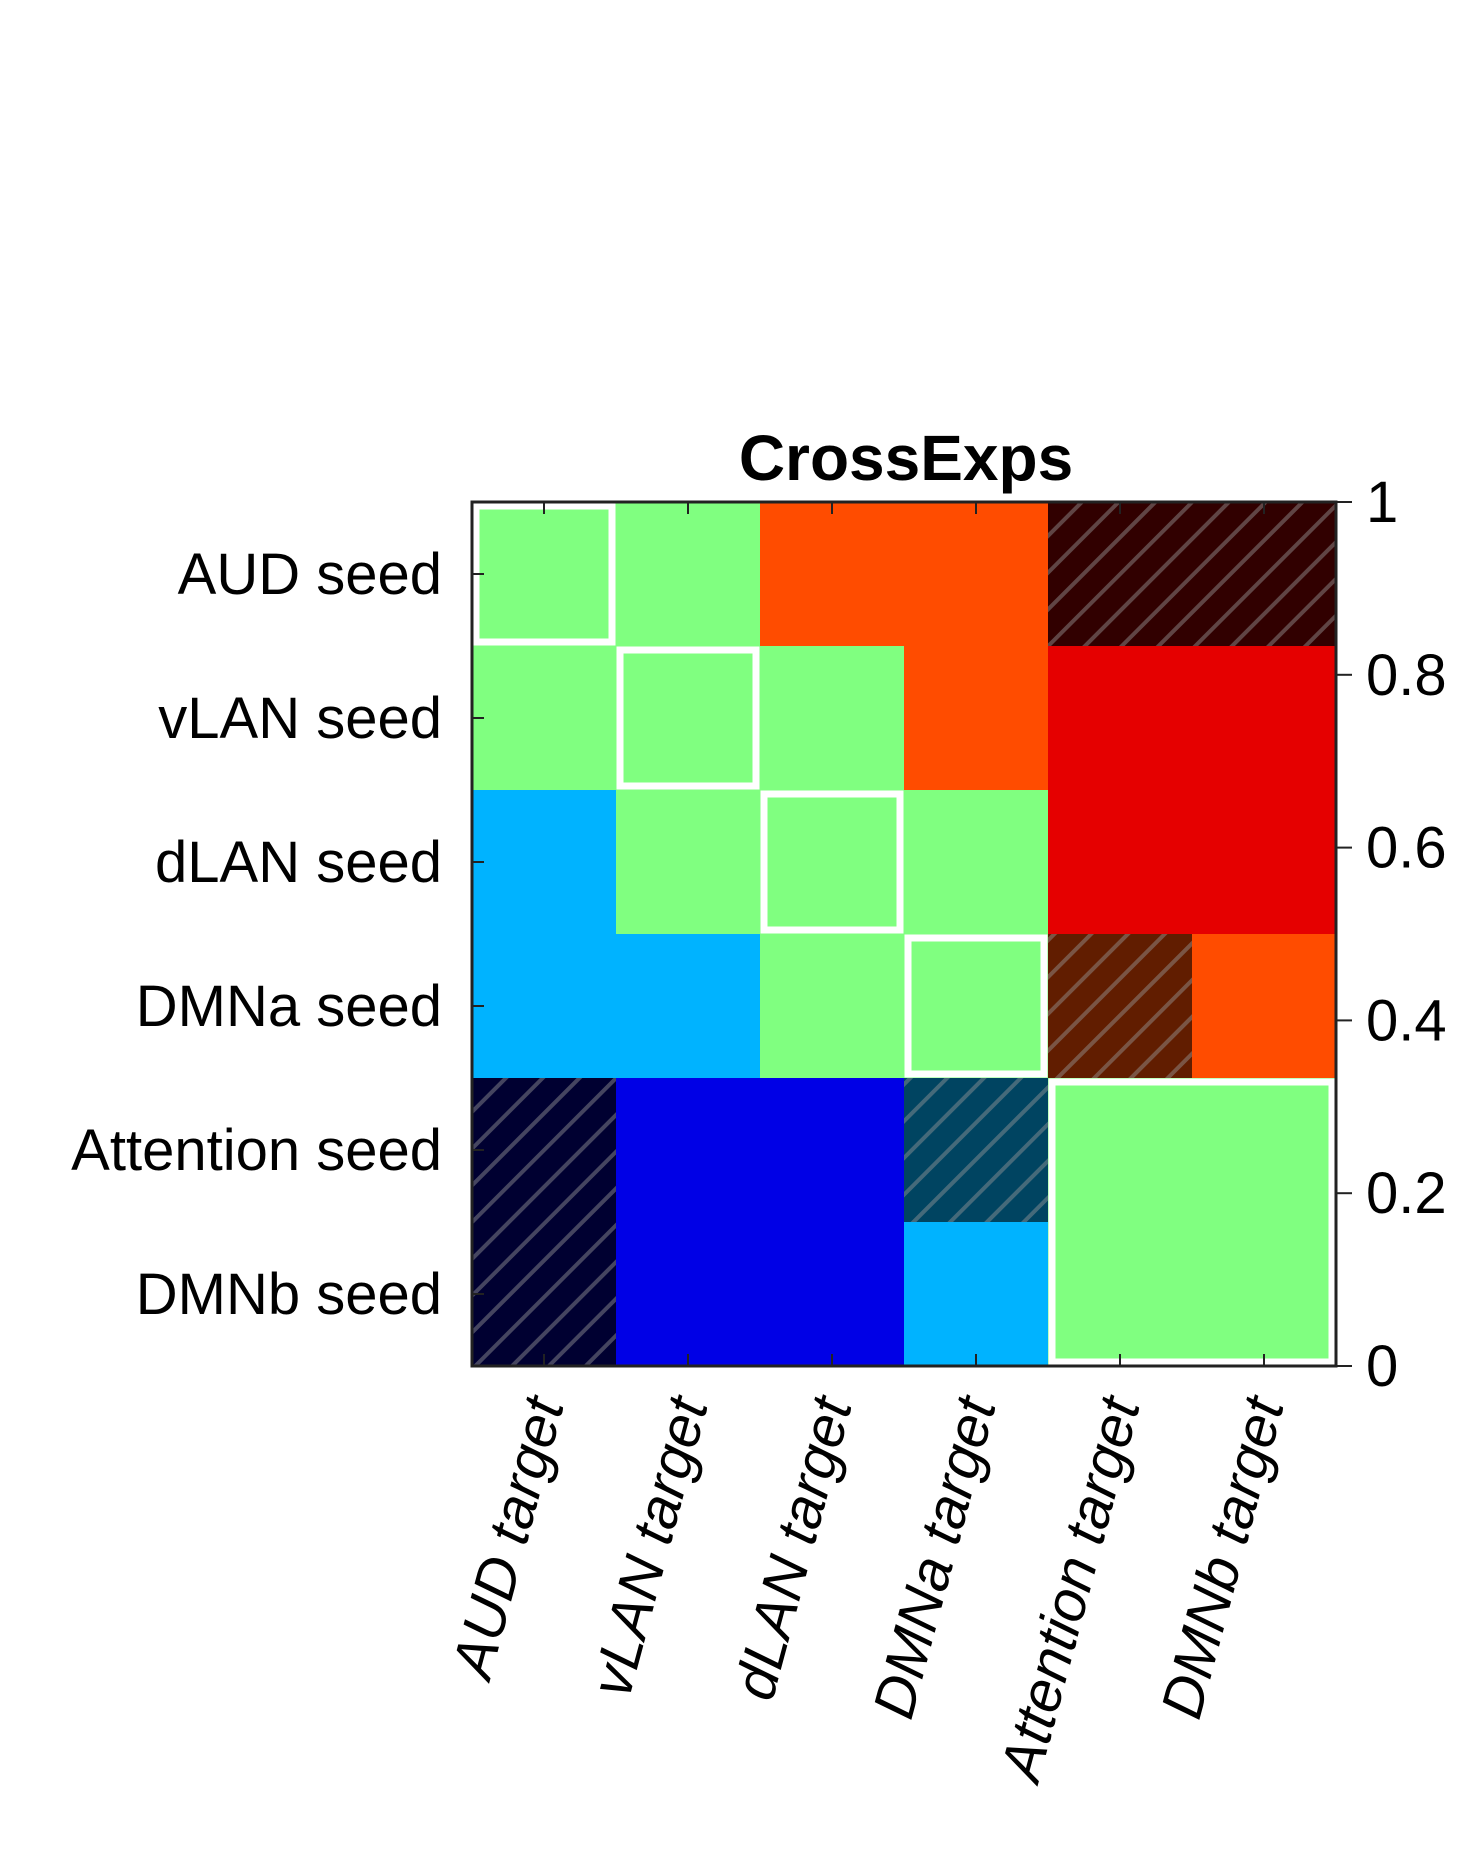 The image size is (1476, 1870). I want to click on row-label: Attention seed, so click(256, 1150).